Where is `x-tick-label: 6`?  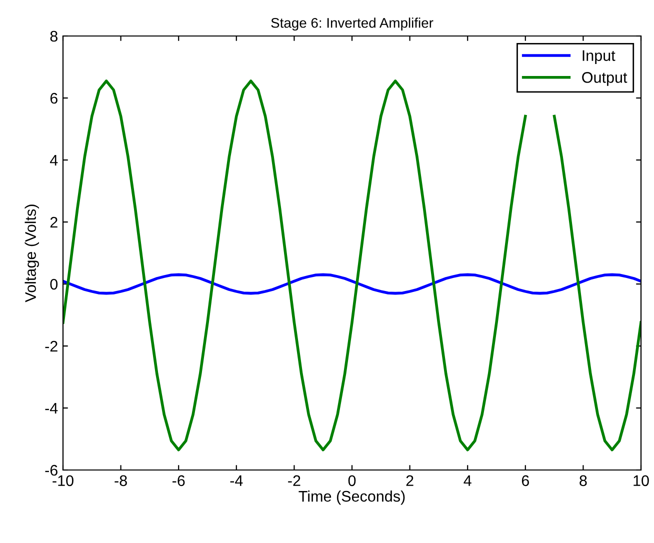 x-tick-label: 6 is located at coordinates (525, 480).